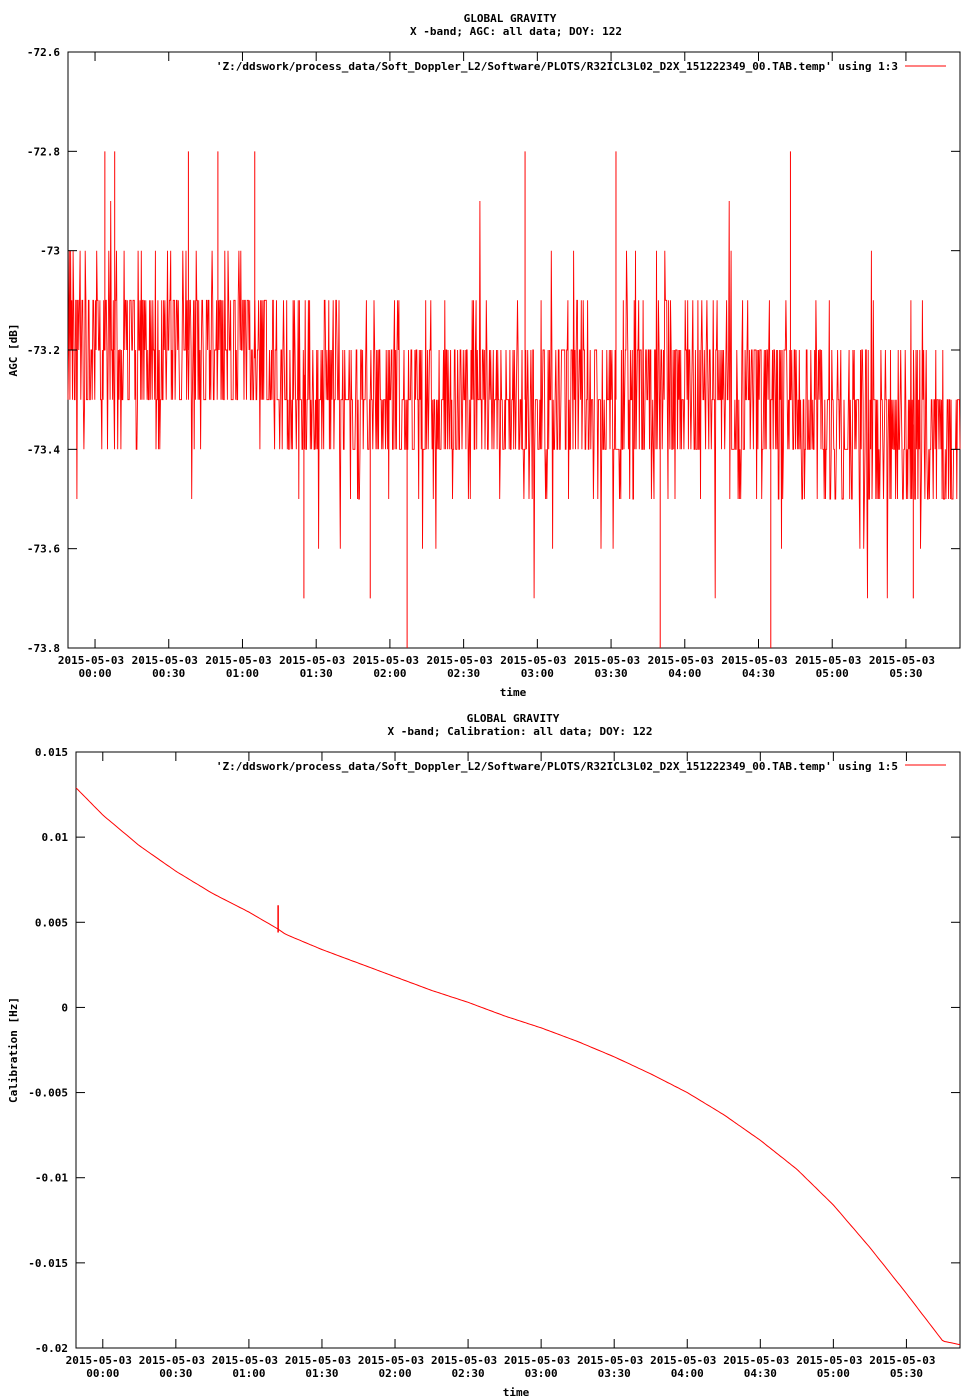 The width and height of the screenshot is (980, 1400). Describe the element at coordinates (684, 673) in the screenshot. I see `chart1-x-tick-time: 04:00` at that location.